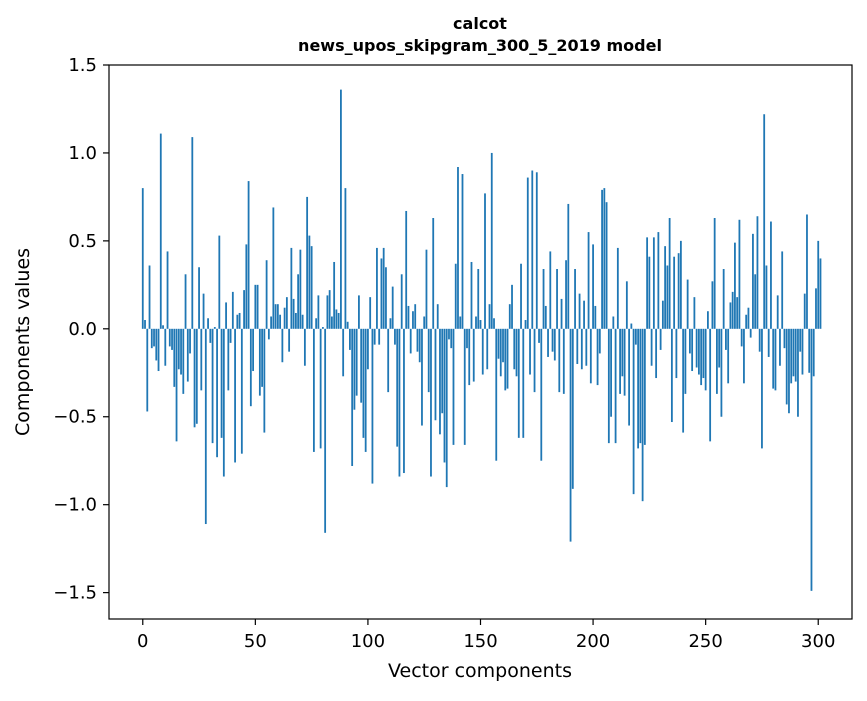 This screenshot has height=701, width=867. Describe the element at coordinates (705, 641) in the screenshot. I see `x-tick-label: 250` at that location.